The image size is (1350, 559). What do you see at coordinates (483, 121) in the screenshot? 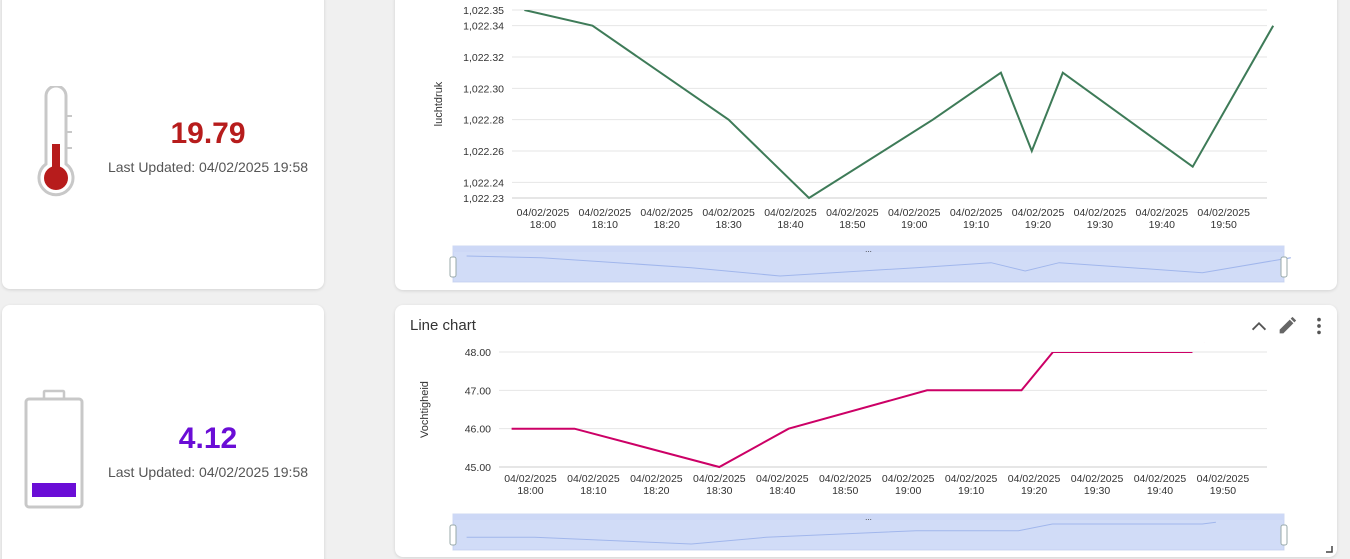
I see `y-tick-label: 1,022.28` at bounding box center [483, 121].